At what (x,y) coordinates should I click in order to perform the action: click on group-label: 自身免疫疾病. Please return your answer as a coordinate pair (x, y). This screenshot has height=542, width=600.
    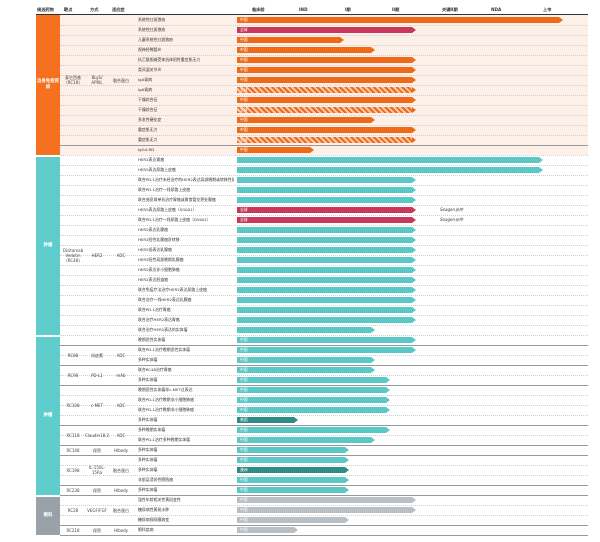
    Looking at the image, I should click on (48, 84).